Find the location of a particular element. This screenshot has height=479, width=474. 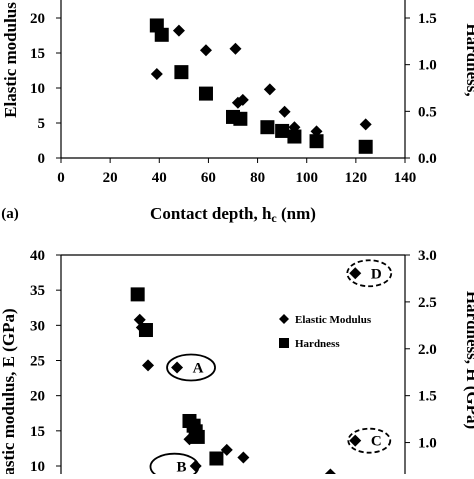

x-tick-label: 40 is located at coordinates (159, 178).